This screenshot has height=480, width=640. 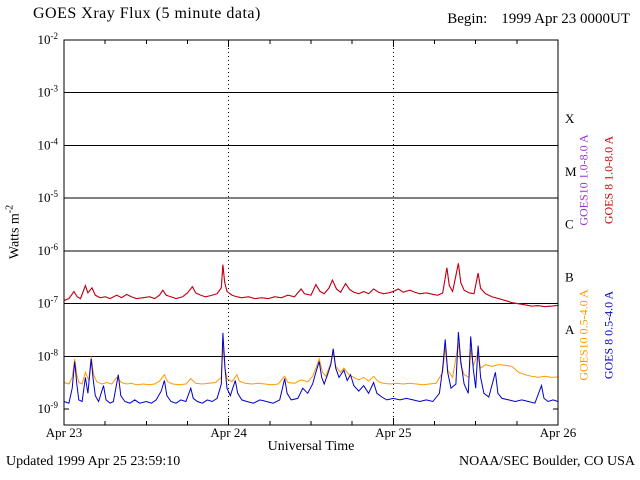 I want to click on y-tick-label: 10⁻², so click(x=48, y=39).